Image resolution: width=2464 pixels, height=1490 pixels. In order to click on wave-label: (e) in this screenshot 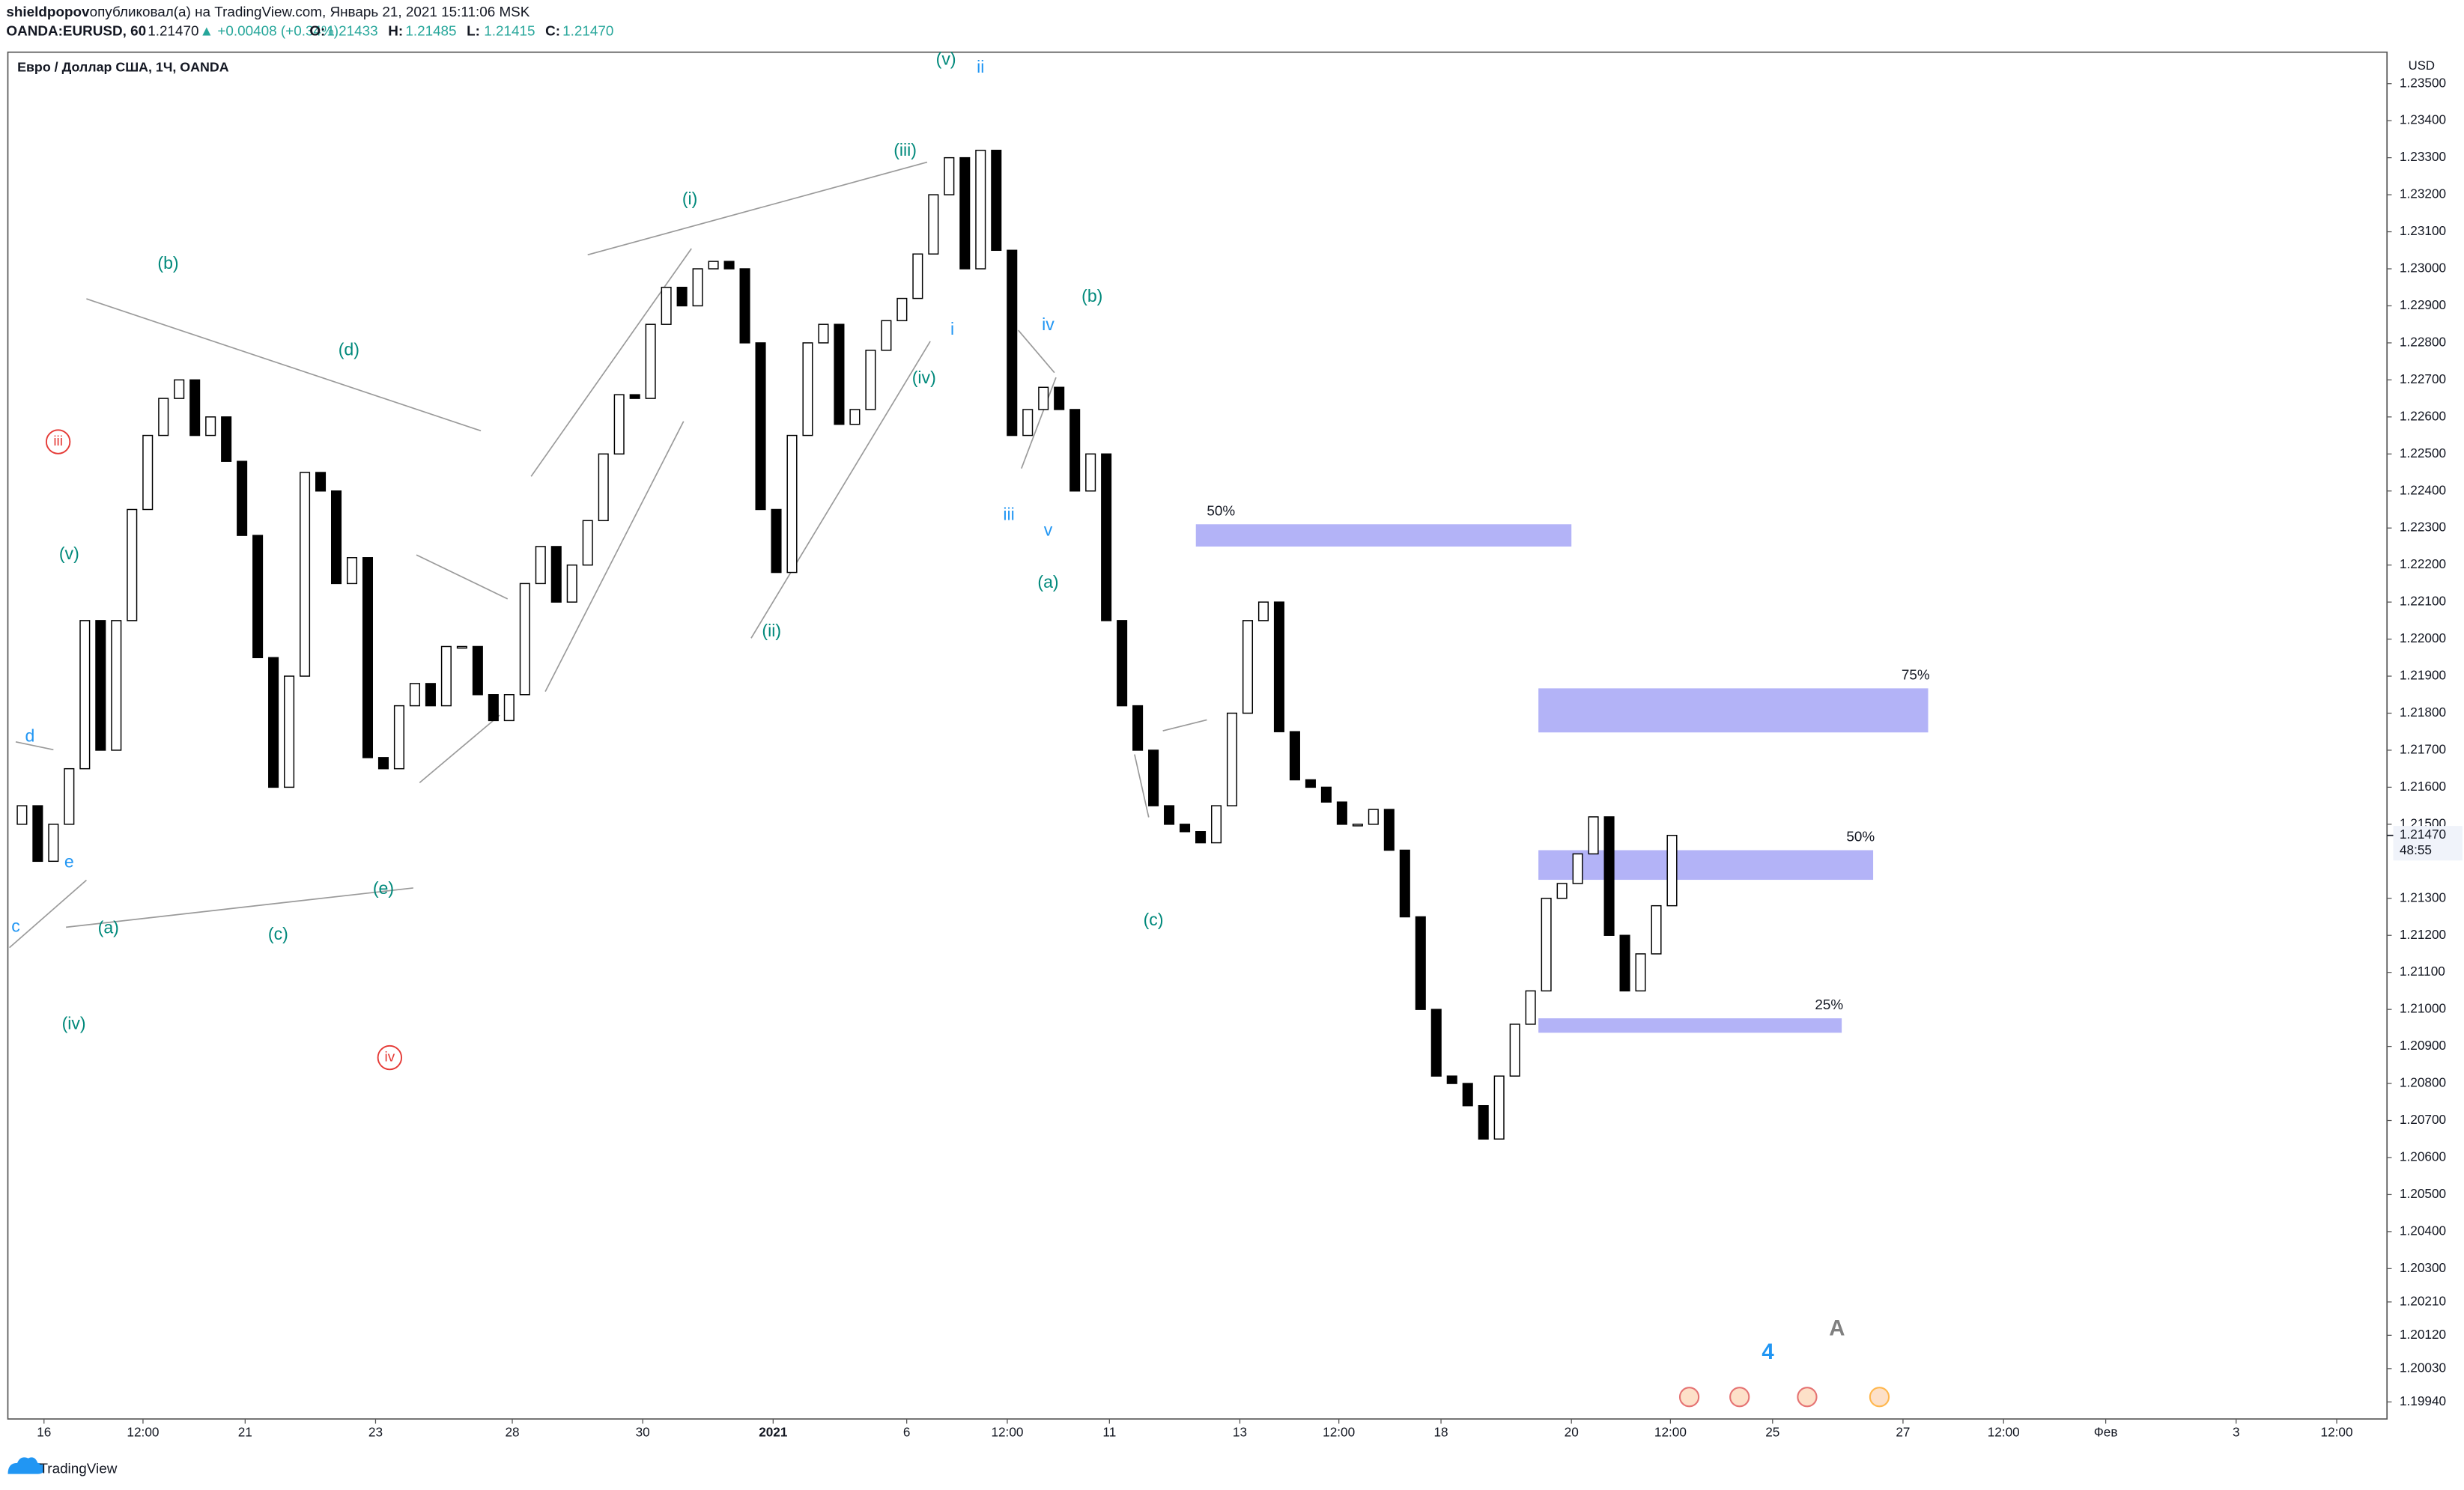, I will do `click(383, 888)`.